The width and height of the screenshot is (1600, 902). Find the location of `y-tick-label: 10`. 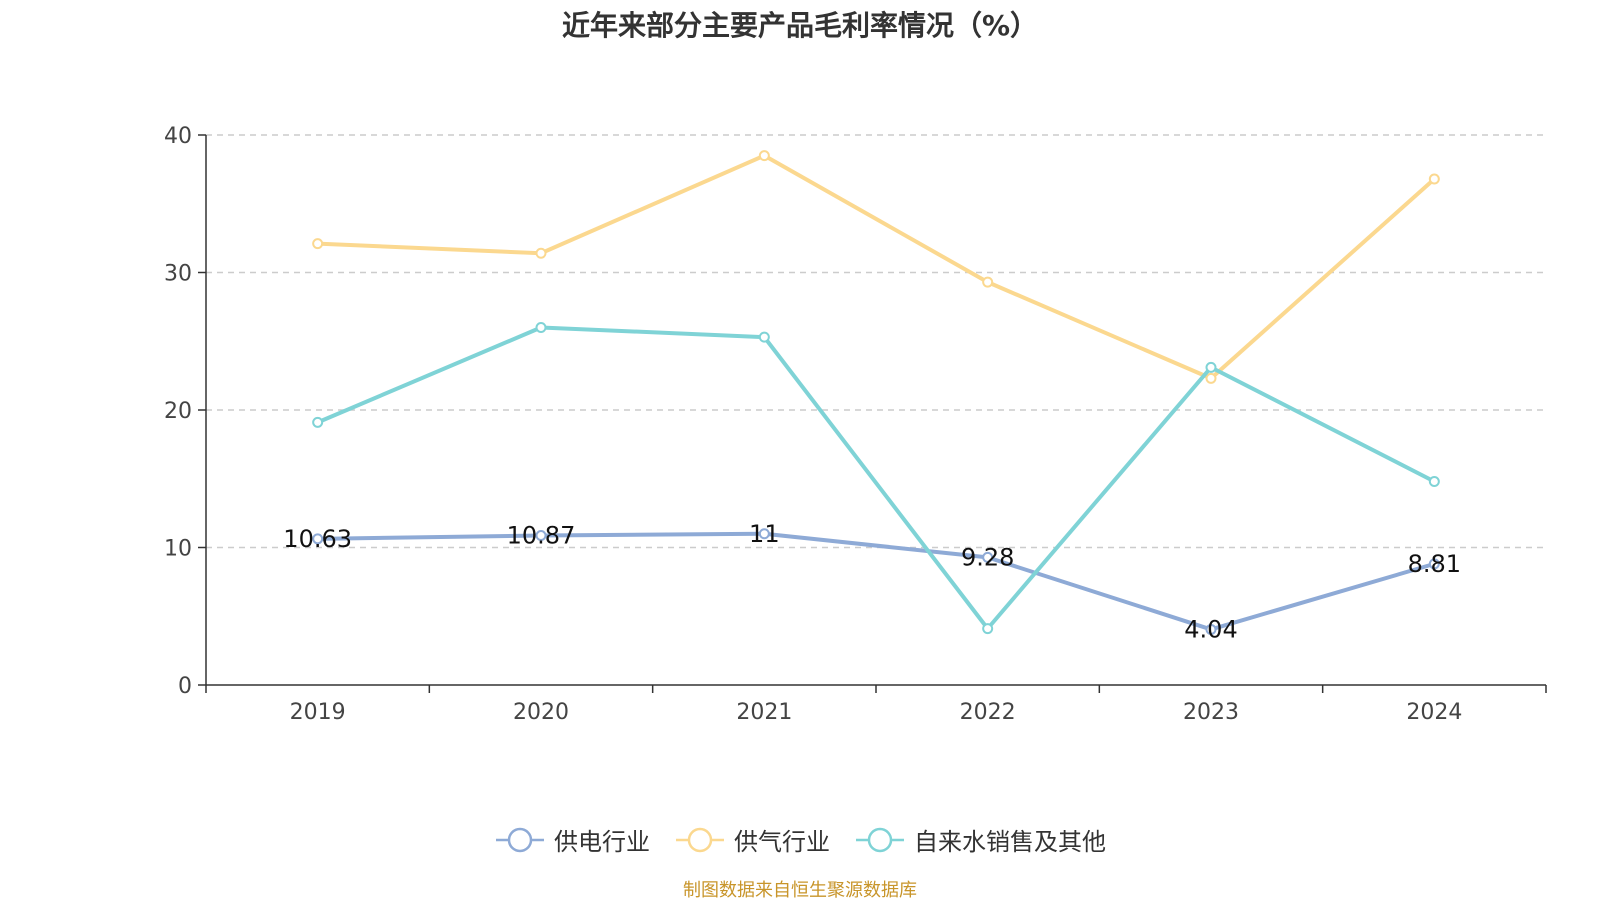

y-tick-label: 10 is located at coordinates (178, 549).